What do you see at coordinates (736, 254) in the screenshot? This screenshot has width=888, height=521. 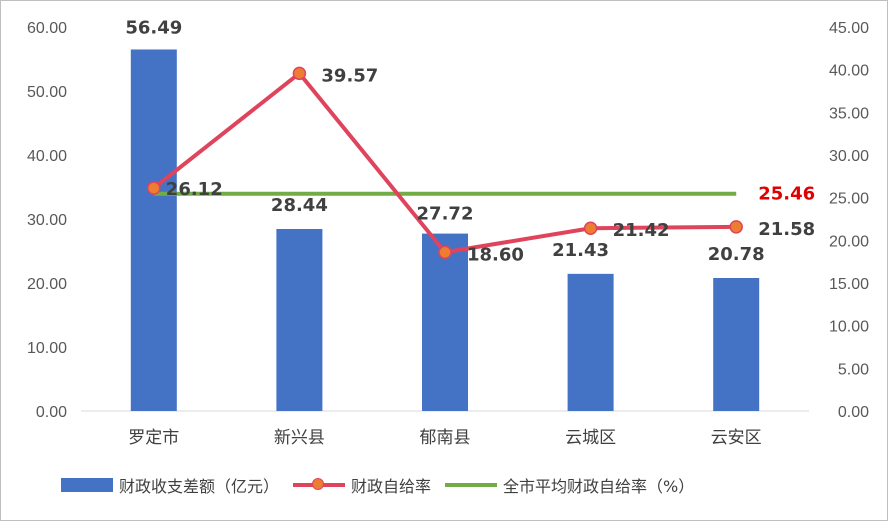 I see `bar-data-label: 20.78` at bounding box center [736, 254].